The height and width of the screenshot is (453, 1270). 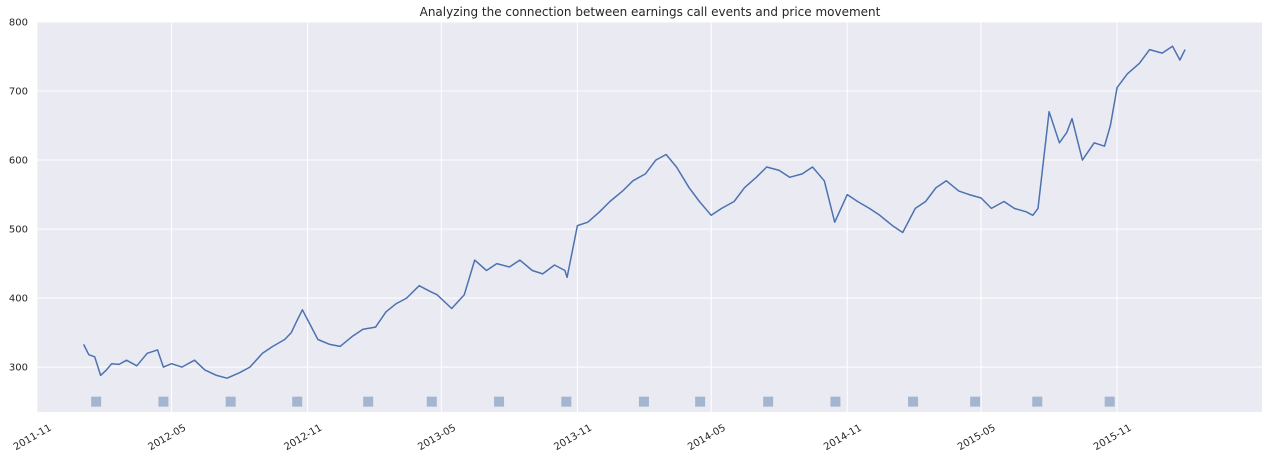 I want to click on x-tick-label: 2014-05, so click(x=707, y=438).